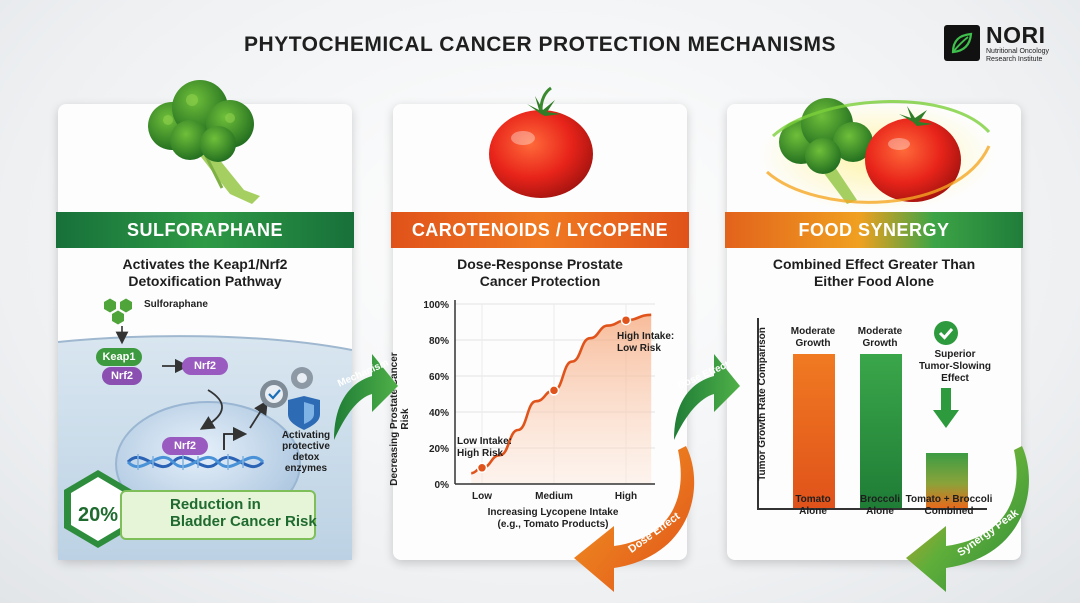 The image size is (1080, 603). What do you see at coordinates (946, 408) in the screenshot?
I see `down-arrow-icon` at bounding box center [946, 408].